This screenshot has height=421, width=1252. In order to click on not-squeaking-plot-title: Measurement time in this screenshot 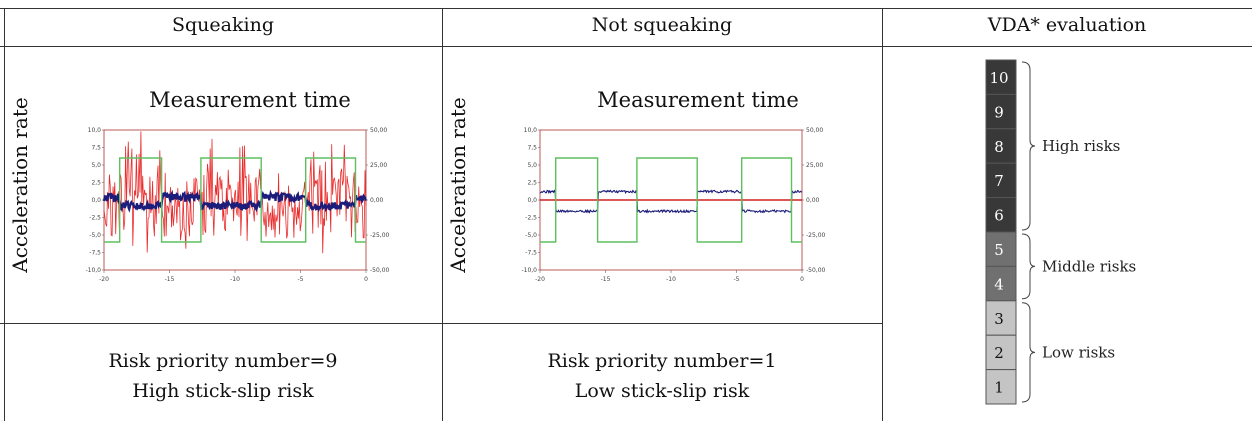, I will do `click(698, 100)`.